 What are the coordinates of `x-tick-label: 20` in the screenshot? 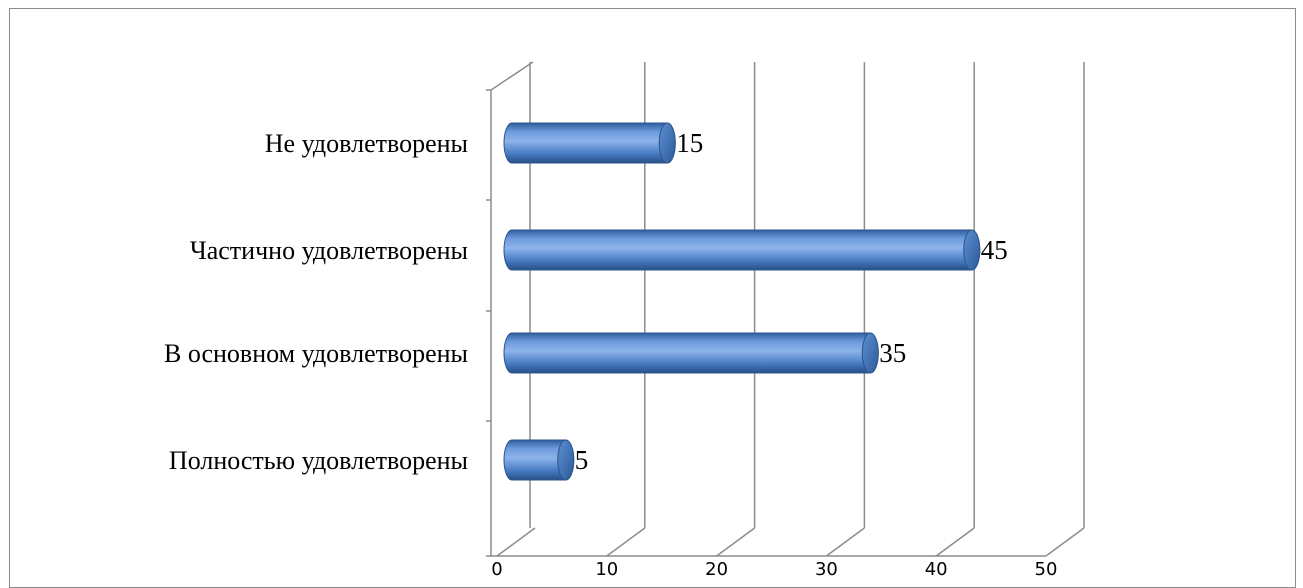 It's located at (716, 569).